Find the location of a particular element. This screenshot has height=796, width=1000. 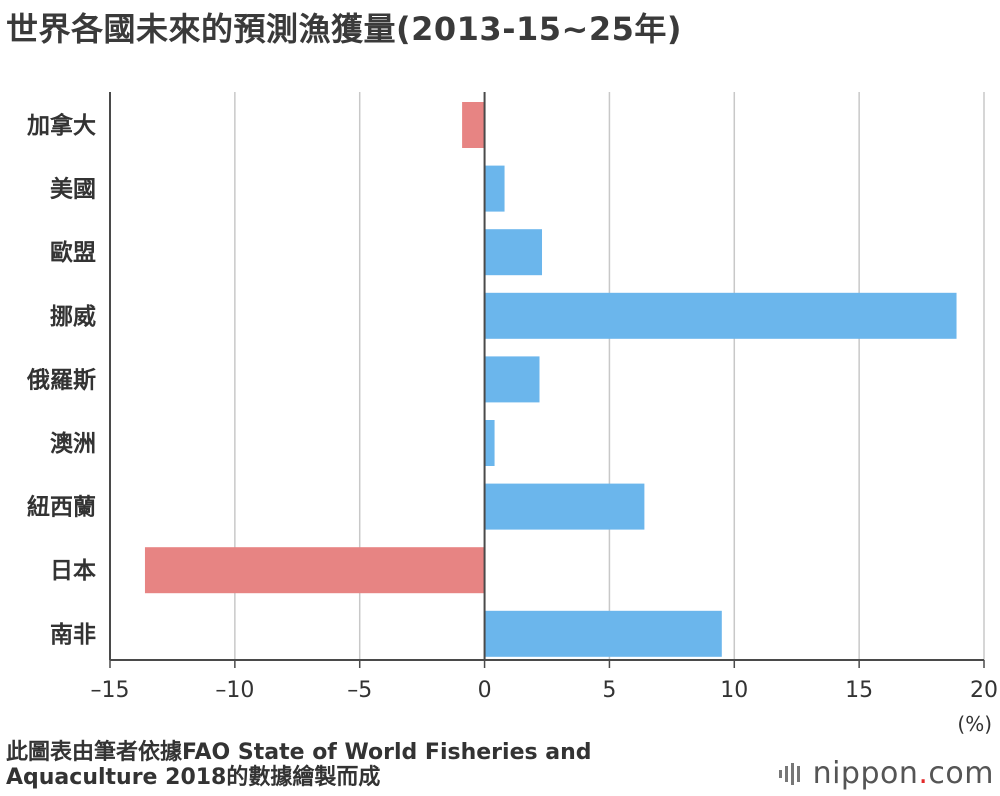

category-label: 歐盟 is located at coordinates (73, 252).